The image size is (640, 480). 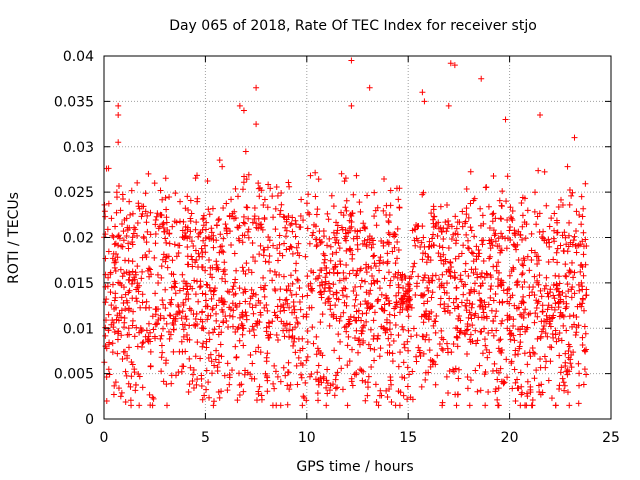 I want to click on y-tick-label: 0.03, so click(x=78, y=148).